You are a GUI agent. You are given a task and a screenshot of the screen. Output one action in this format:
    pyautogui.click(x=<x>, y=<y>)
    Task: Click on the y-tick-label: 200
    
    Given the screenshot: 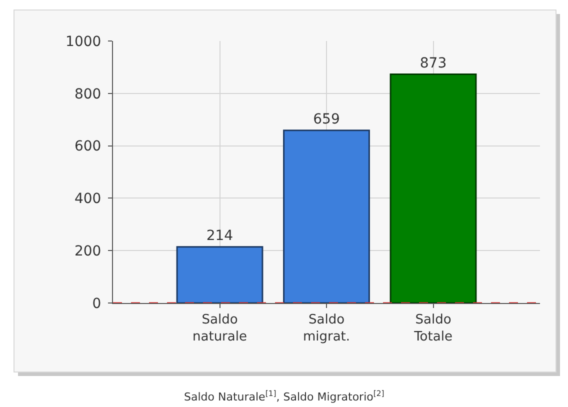 What is the action you would take?
    pyautogui.click(x=88, y=252)
    